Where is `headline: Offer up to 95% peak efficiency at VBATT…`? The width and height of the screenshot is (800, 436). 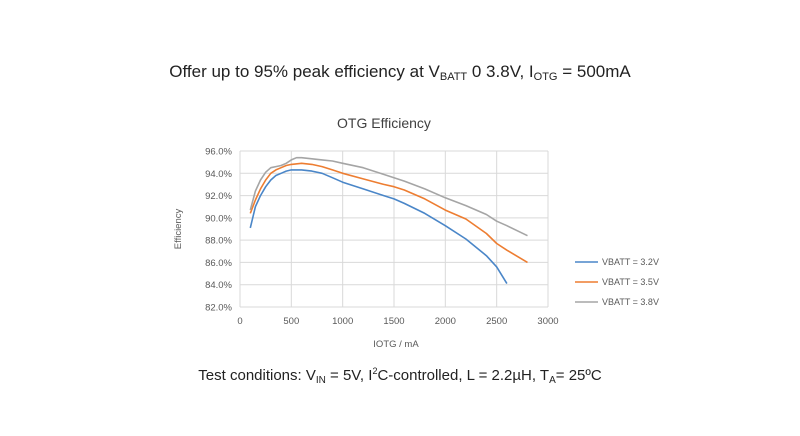 headline: Offer up to 95% peak efficiency at VBATT… is located at coordinates (400, 72).